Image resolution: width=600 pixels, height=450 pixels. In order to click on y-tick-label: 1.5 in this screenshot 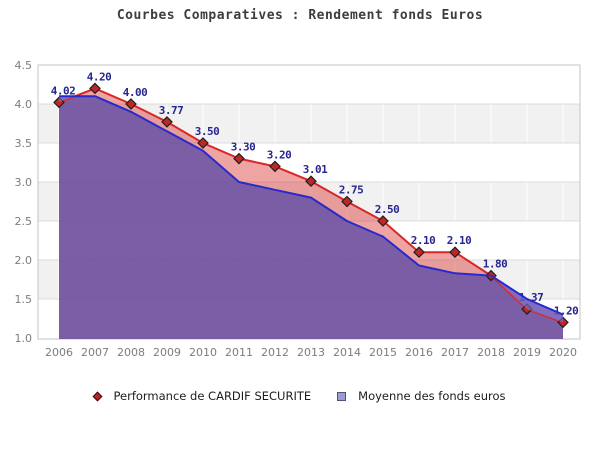, I will do `click(24, 299)`.